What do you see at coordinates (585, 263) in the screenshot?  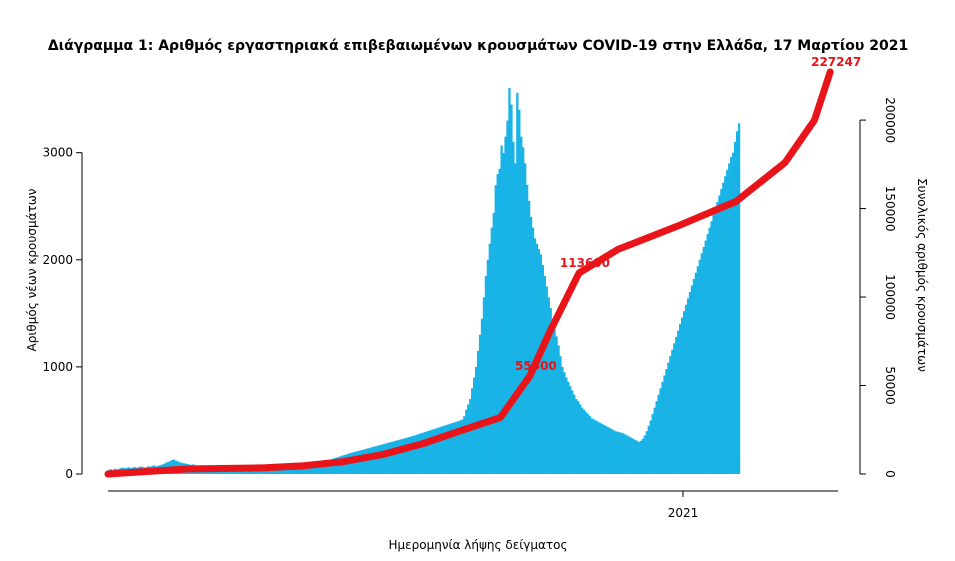 I see `cumulative-annotation: 113600` at bounding box center [585, 263].